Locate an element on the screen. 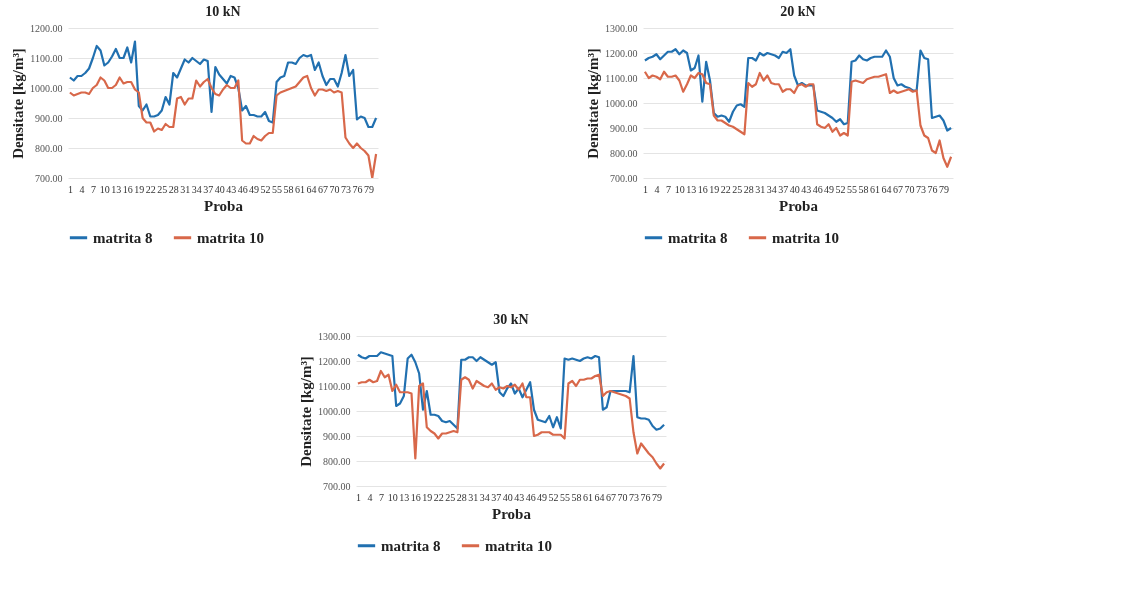 The image size is (1123, 614). y-tick-label: 1300.00 is located at coordinates (621, 28).